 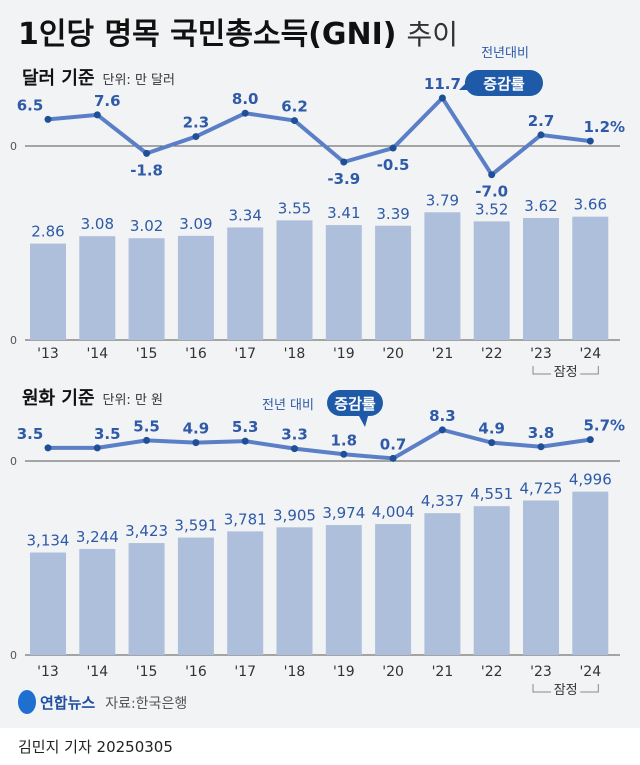 I want to click on krw-growth-data-label: 3.3, so click(x=294, y=435).